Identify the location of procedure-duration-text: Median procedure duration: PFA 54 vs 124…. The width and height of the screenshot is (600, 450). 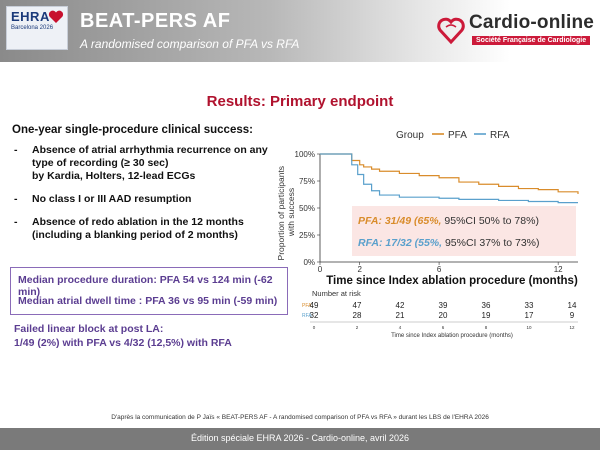
(145, 286).